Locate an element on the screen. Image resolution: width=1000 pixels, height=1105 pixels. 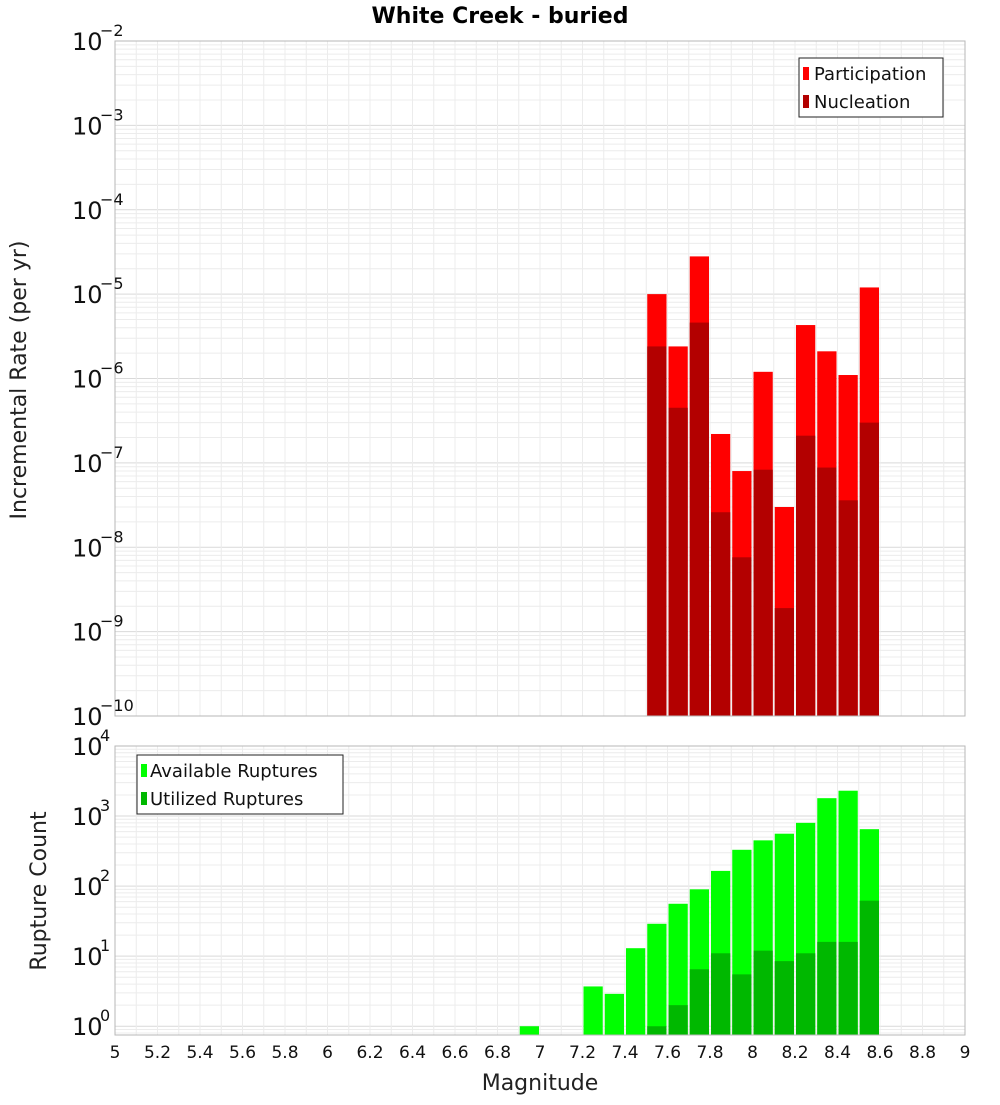
x-tick-label: 8 is located at coordinates (752, 1053).